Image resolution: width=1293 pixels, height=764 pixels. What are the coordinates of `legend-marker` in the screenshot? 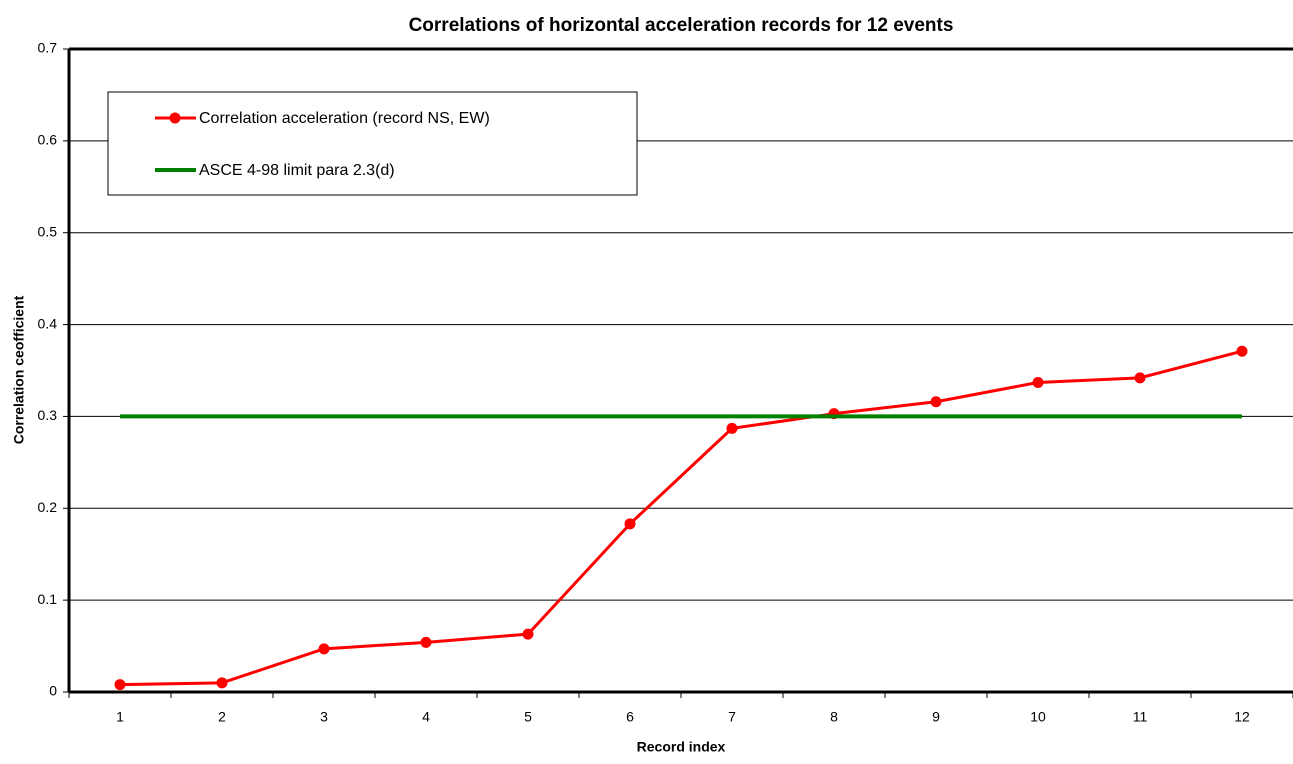 It's located at (175, 118).